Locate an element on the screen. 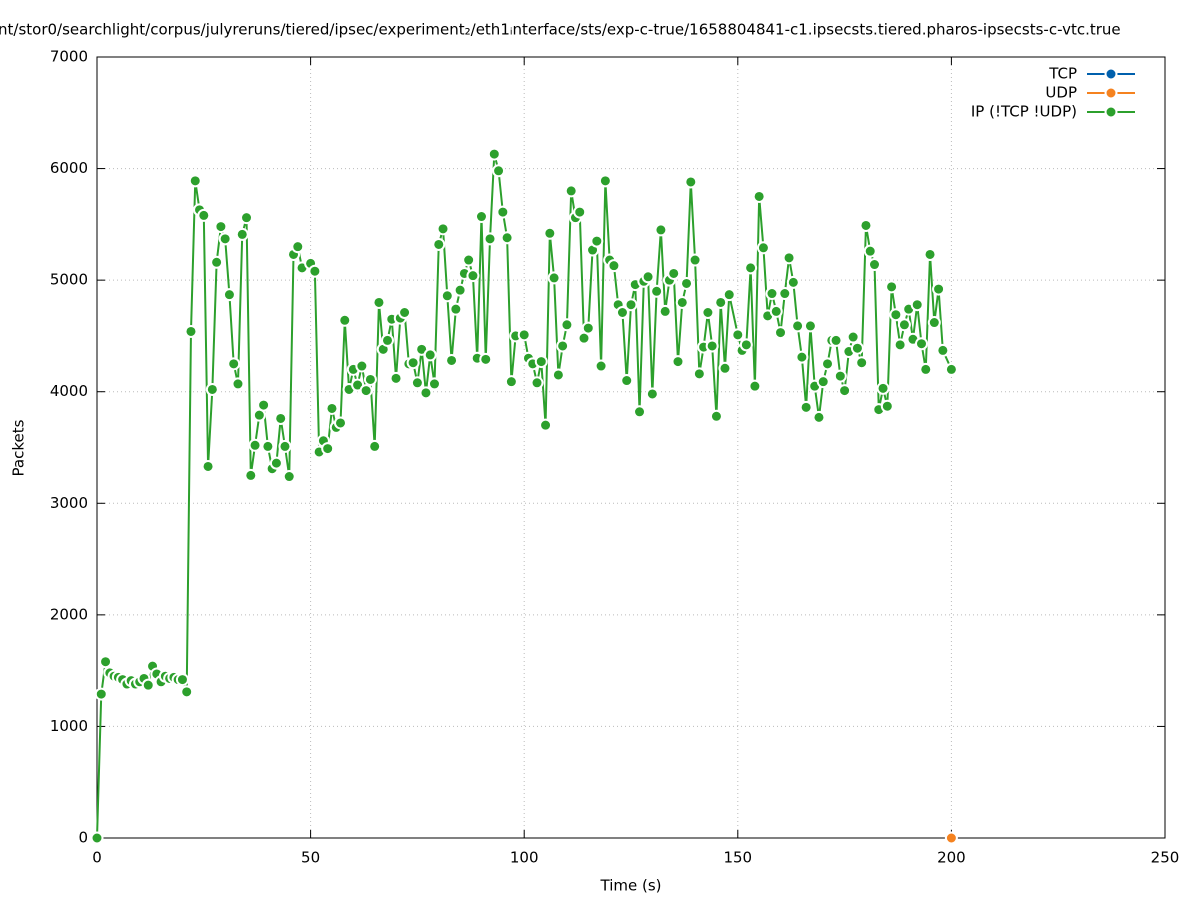 This screenshot has height=900, width=1197. legend-label: TCP is located at coordinates (1062, 74).